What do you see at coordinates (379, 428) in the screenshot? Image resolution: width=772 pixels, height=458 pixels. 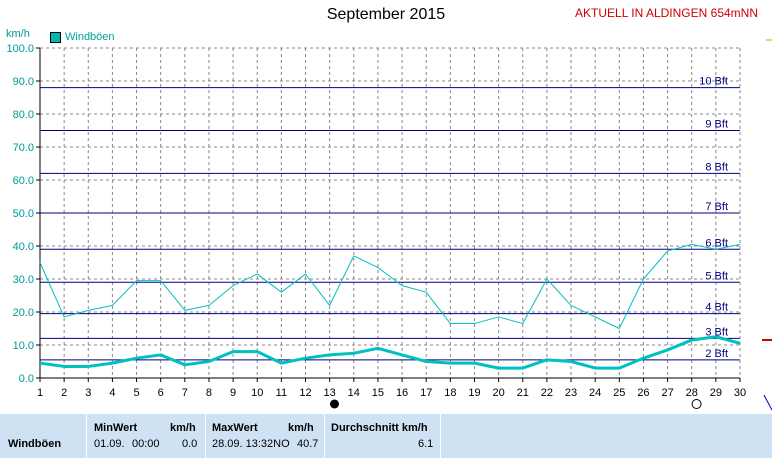 I see `avg-header: Durchschnitt km/h` at bounding box center [379, 428].